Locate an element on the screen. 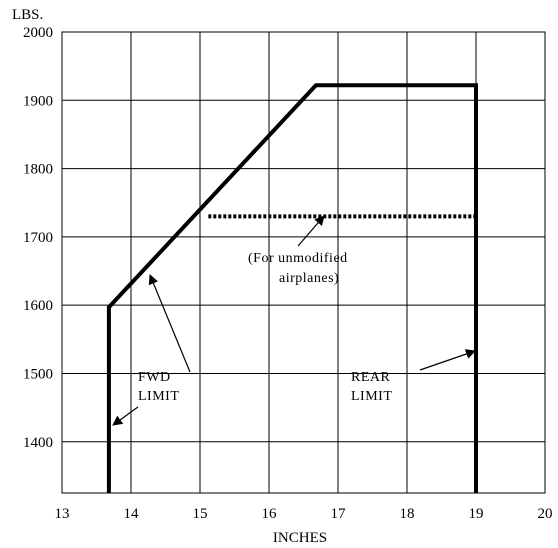 The width and height of the screenshot is (558, 548). y-tick-label: 1600 is located at coordinates (38, 306).